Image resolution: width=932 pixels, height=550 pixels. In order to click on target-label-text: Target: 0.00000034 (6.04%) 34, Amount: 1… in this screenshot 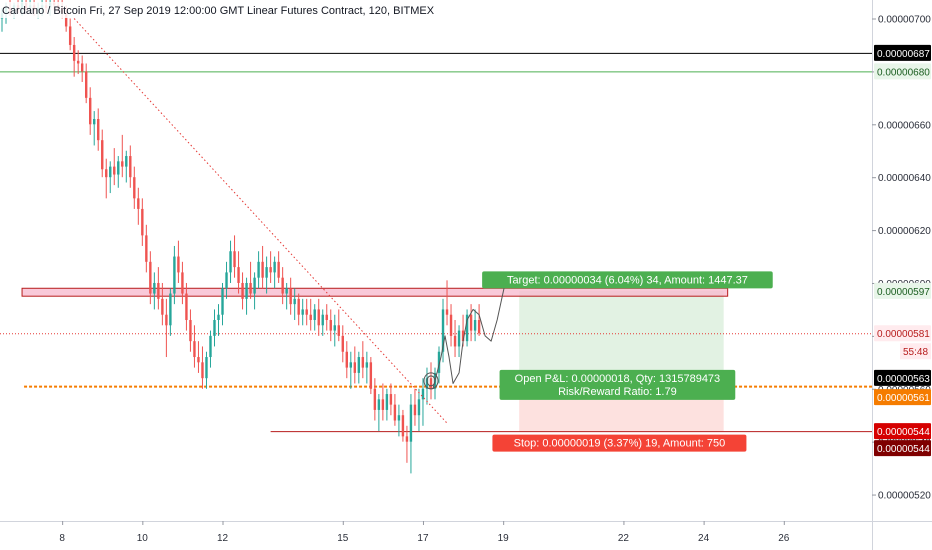, I will do `click(627, 280)`.